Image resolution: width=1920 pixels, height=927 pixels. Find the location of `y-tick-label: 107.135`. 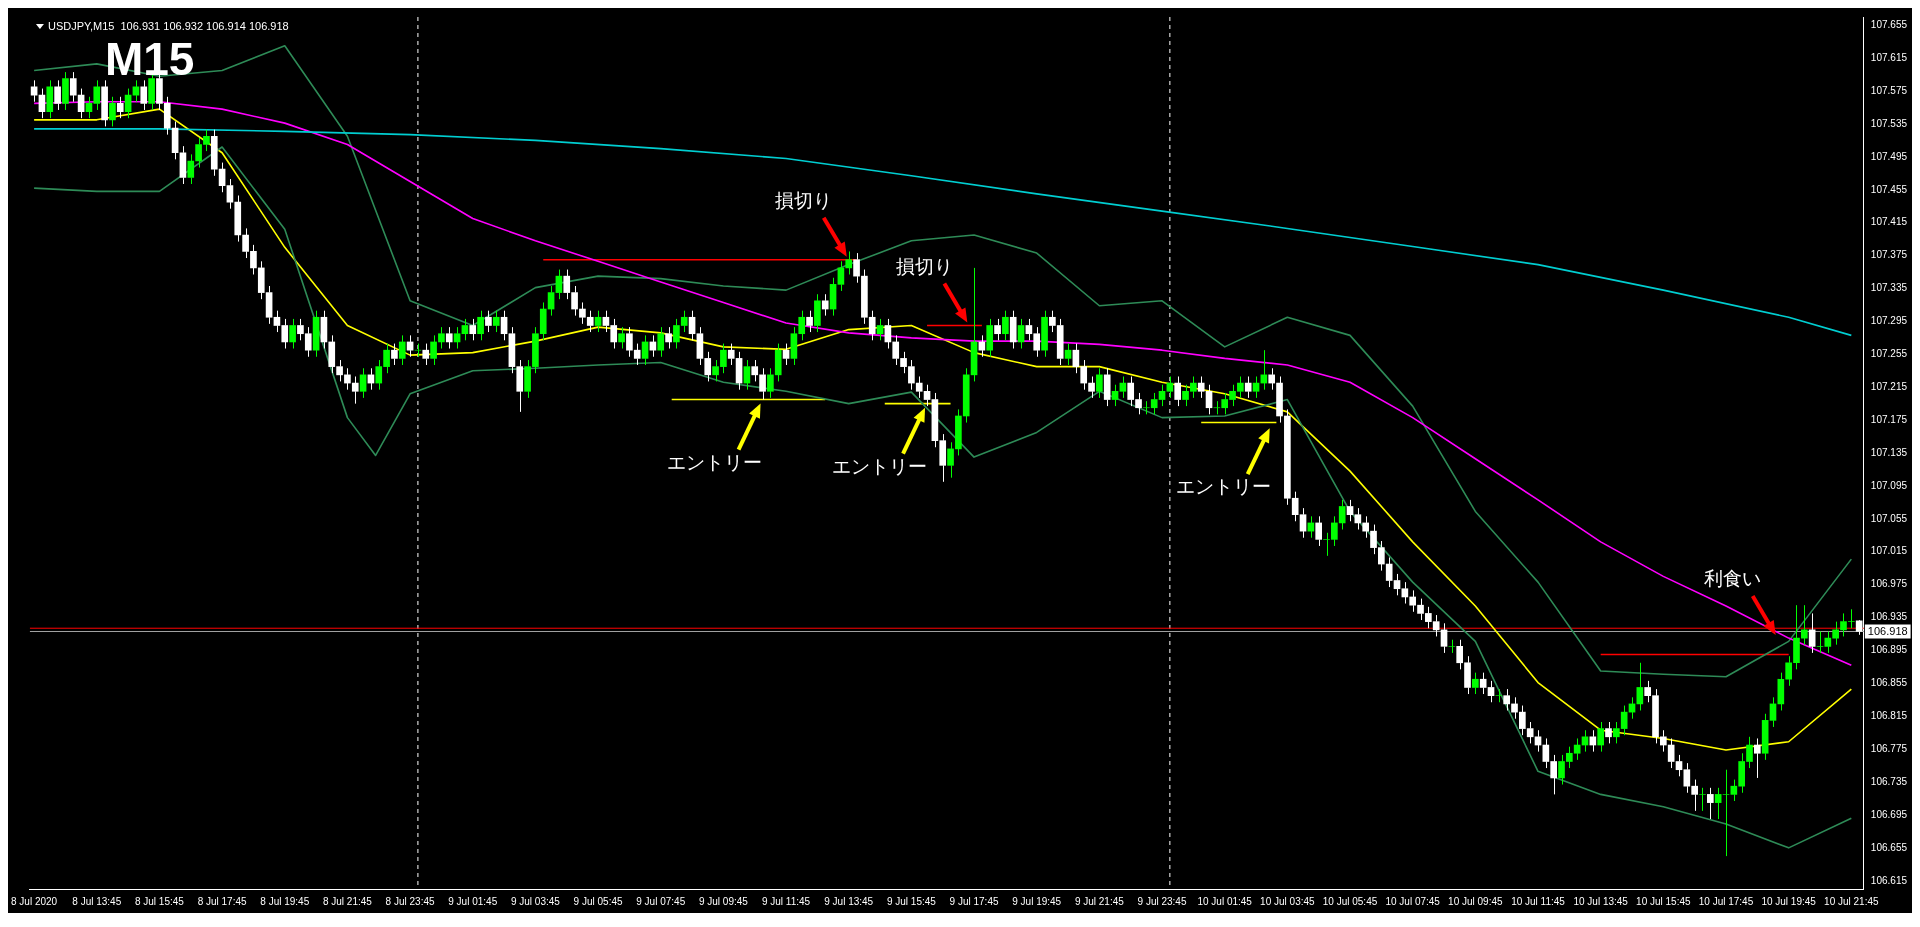

y-tick-label: 107.135 is located at coordinates (1889, 452).